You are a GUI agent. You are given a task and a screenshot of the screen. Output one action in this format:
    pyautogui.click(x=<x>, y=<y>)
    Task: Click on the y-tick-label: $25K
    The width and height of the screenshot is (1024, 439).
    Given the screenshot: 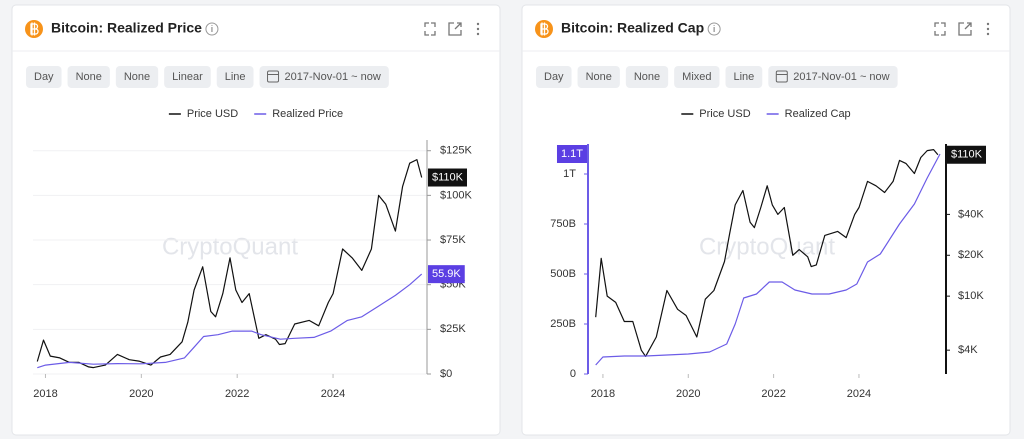 What is the action you would take?
    pyautogui.click(x=453, y=329)
    